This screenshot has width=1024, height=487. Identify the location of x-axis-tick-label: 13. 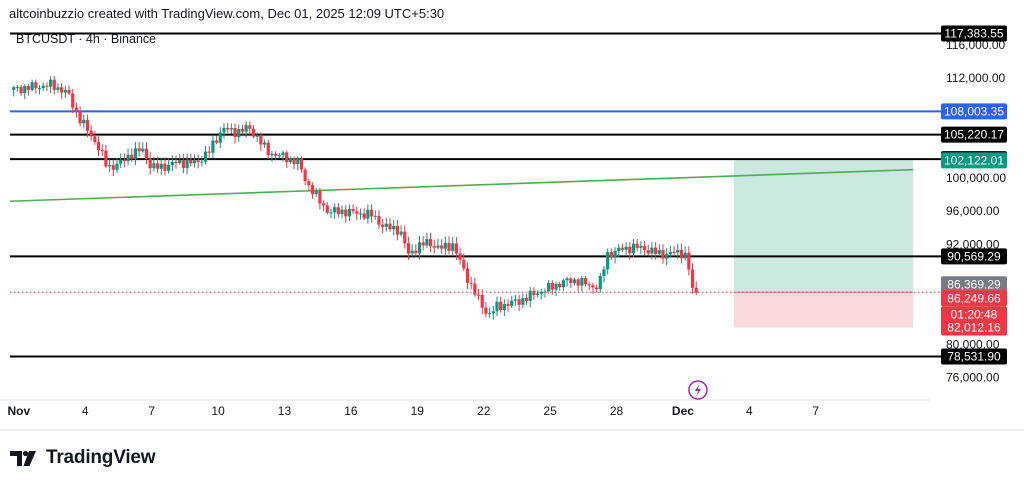
(285, 411).